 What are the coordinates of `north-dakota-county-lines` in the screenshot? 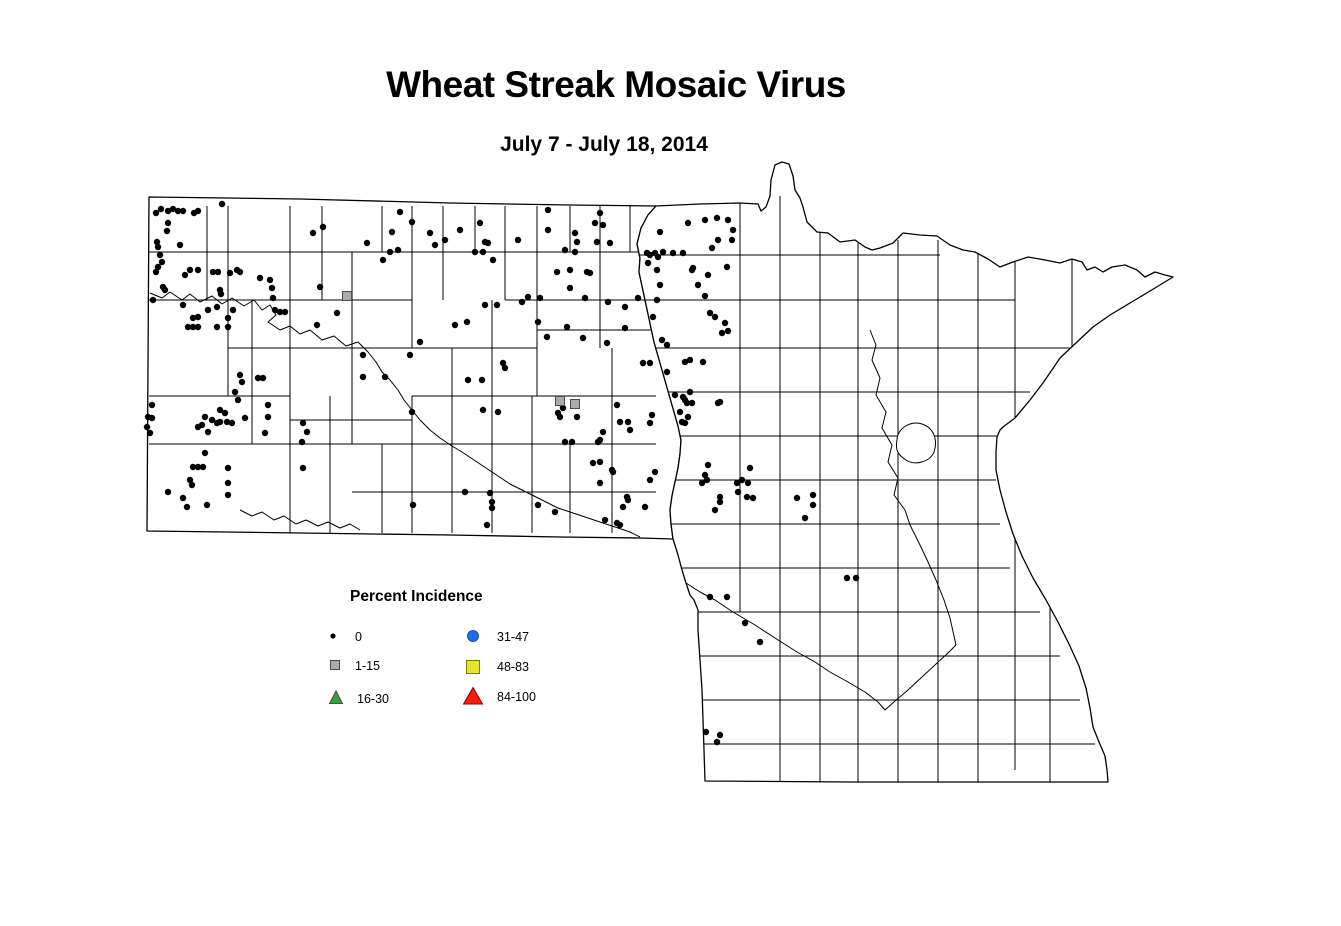 It's located at (402, 369).